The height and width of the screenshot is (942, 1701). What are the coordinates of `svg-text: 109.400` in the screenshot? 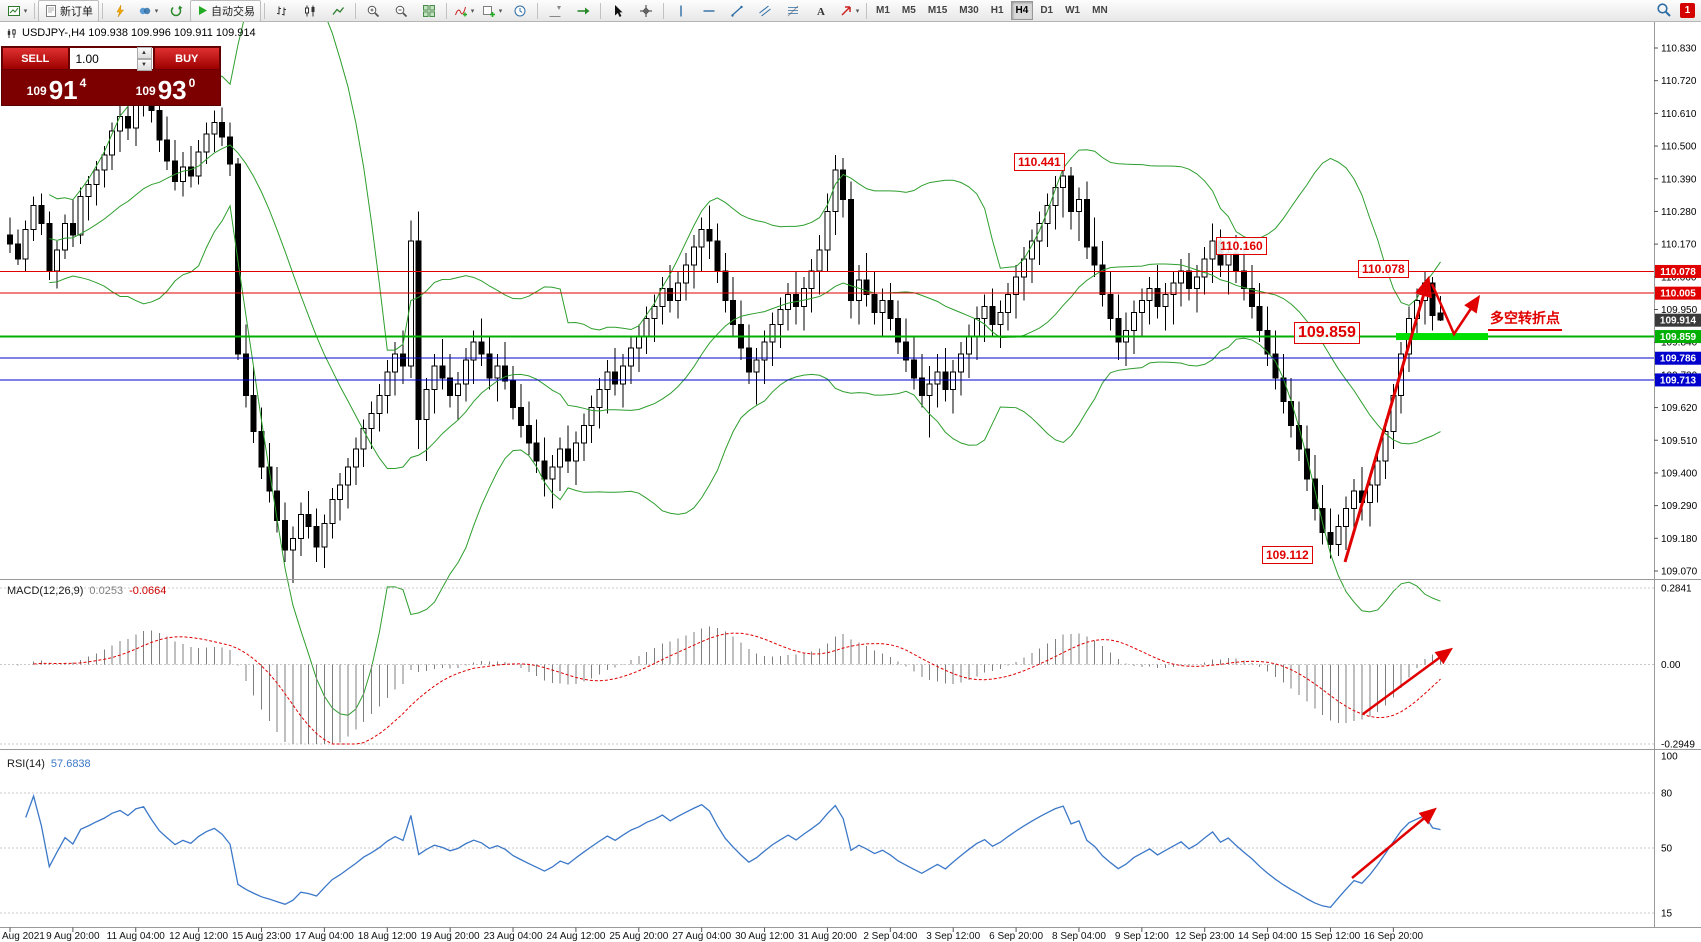 It's located at (1679, 473).